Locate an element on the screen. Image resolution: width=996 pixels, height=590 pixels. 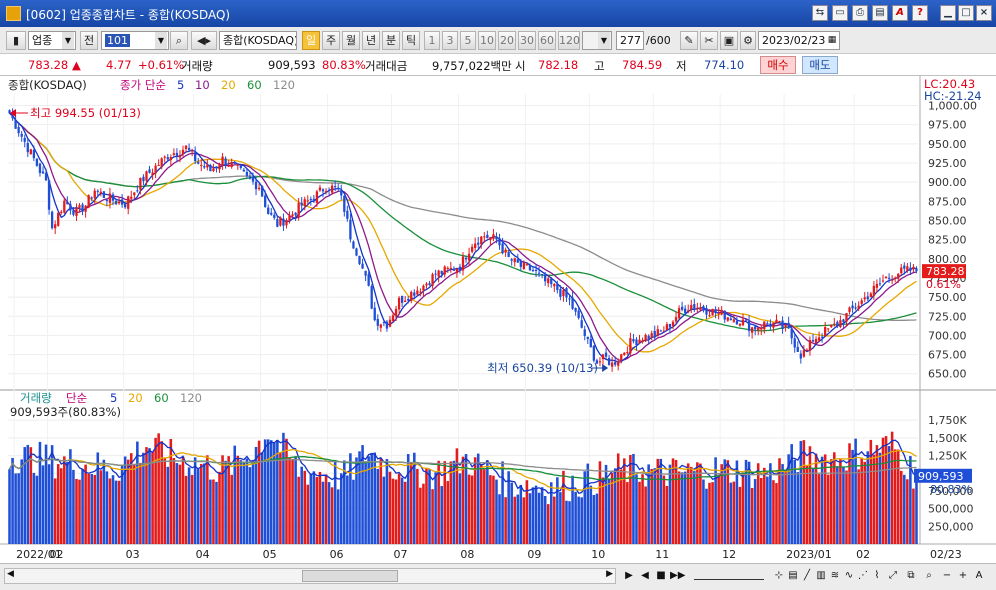
wave-tool-icon: ∿ is located at coordinates (849, 575).